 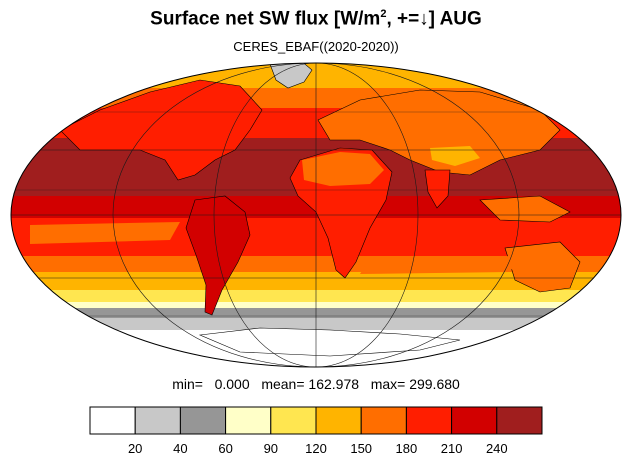 What do you see at coordinates (361, 448) in the screenshot?
I see `colorbar-tick-label: 150` at bounding box center [361, 448].